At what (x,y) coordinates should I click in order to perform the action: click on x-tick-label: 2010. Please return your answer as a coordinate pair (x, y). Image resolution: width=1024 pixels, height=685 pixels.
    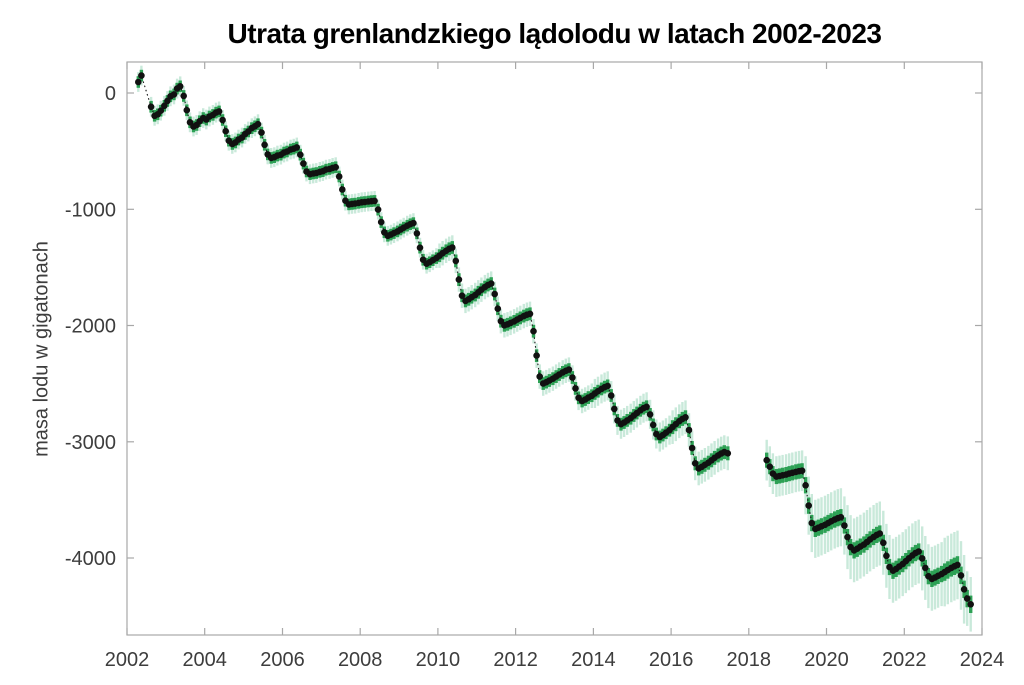
    Looking at the image, I should click on (438, 660).